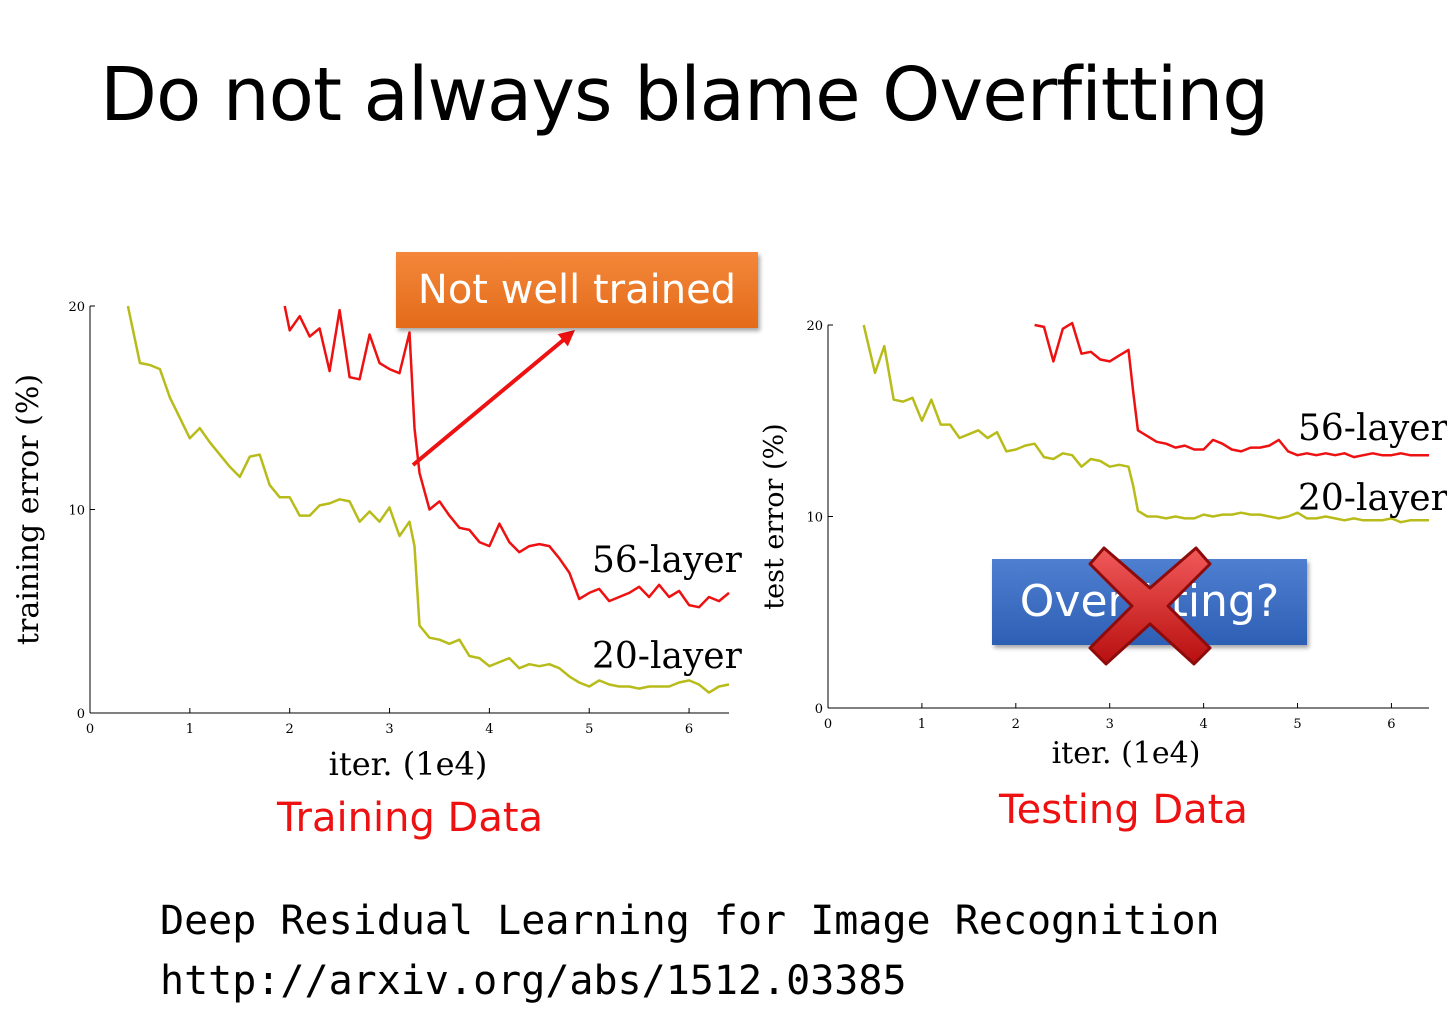 The width and height of the screenshot is (1447, 1022). What do you see at coordinates (684, 95) in the screenshot?
I see `slide-title: Do not always blame Overfitting` at bounding box center [684, 95].